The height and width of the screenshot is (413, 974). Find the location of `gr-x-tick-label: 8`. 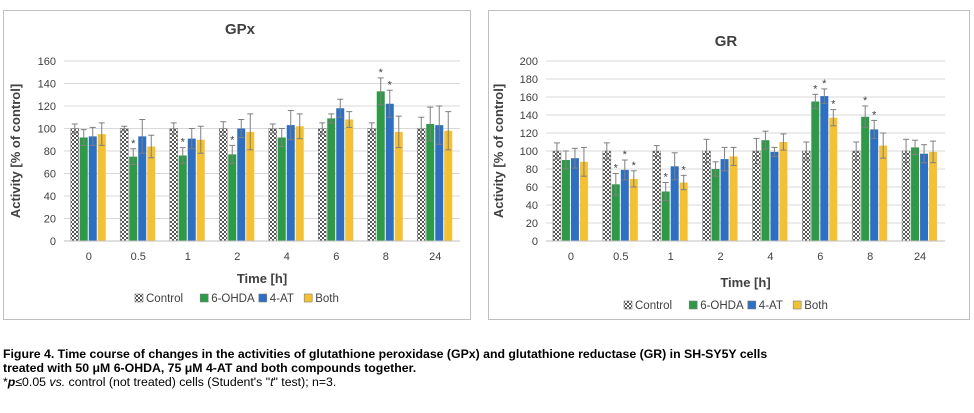

gr-x-tick-label: 8 is located at coordinates (870, 257).